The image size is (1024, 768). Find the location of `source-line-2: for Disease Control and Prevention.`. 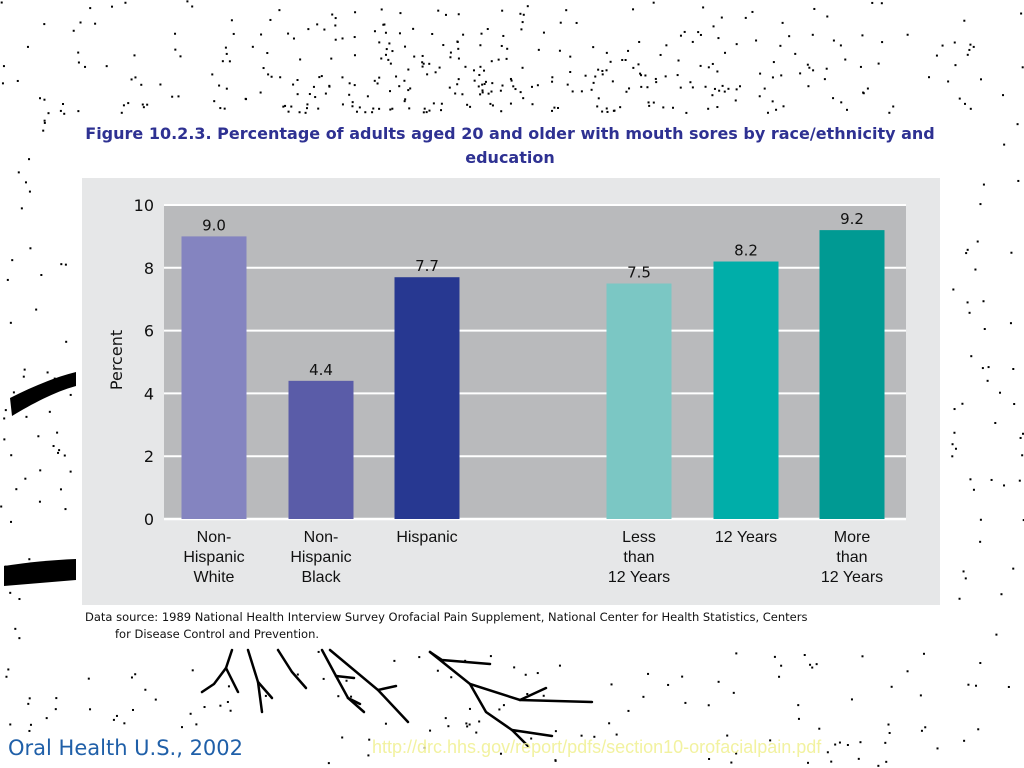

source-line-2: for Disease Control and Prevention. is located at coordinates (217, 634).